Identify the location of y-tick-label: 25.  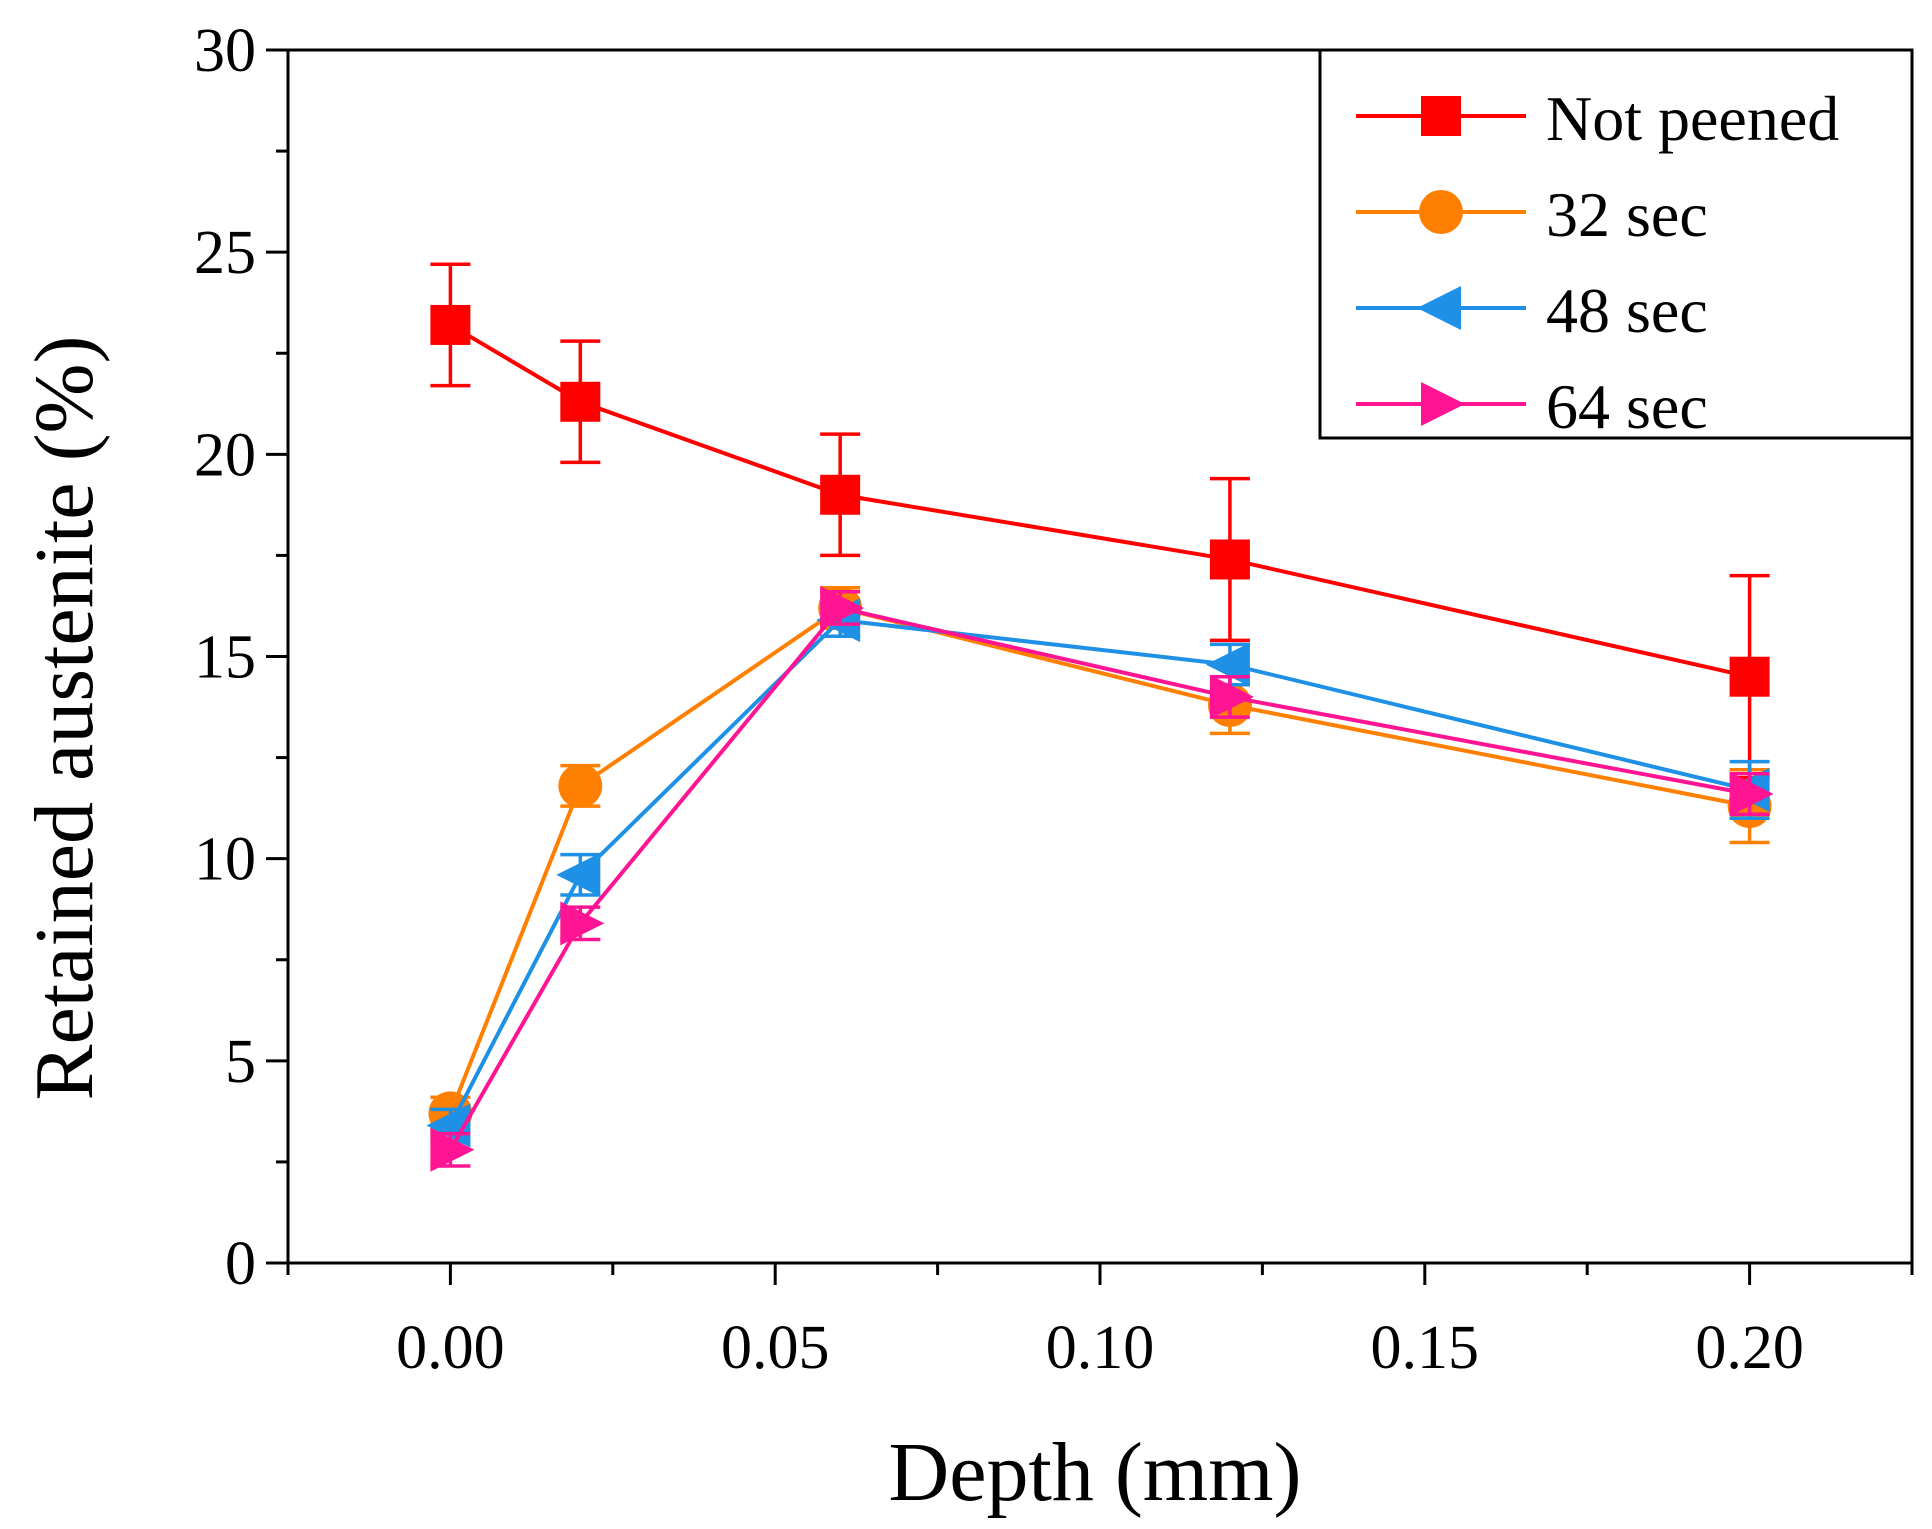
(225, 253).